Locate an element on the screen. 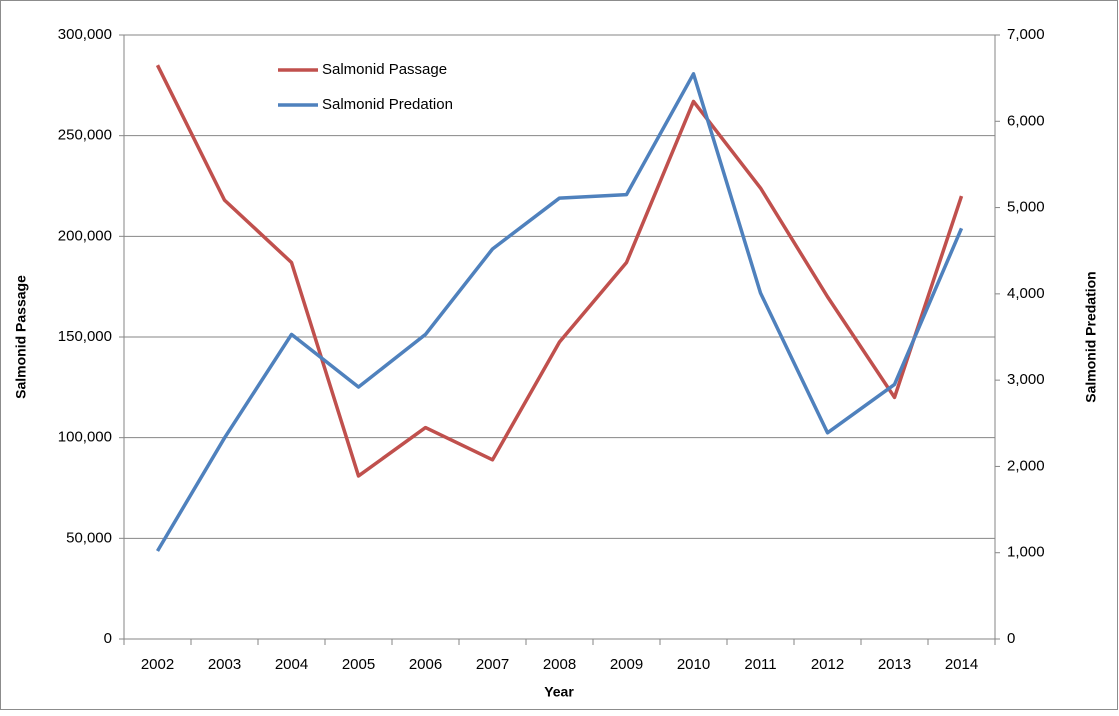  y-tick-label: 0 is located at coordinates (108, 638).